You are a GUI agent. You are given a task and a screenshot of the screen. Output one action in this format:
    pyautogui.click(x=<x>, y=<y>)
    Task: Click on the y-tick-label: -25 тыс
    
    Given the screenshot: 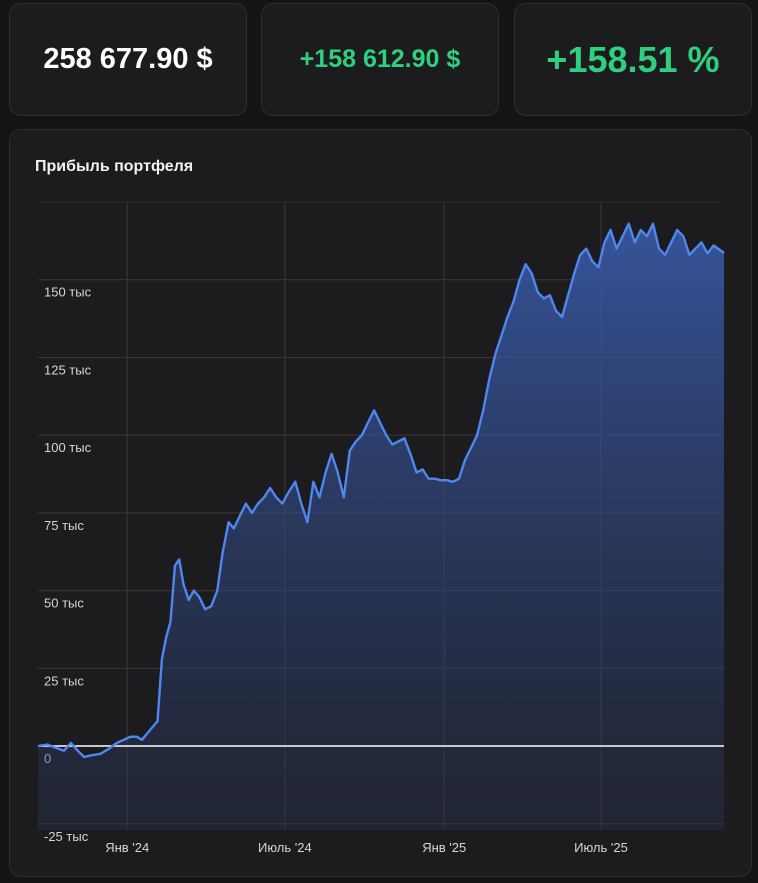 What is the action you would take?
    pyautogui.click(x=66, y=836)
    